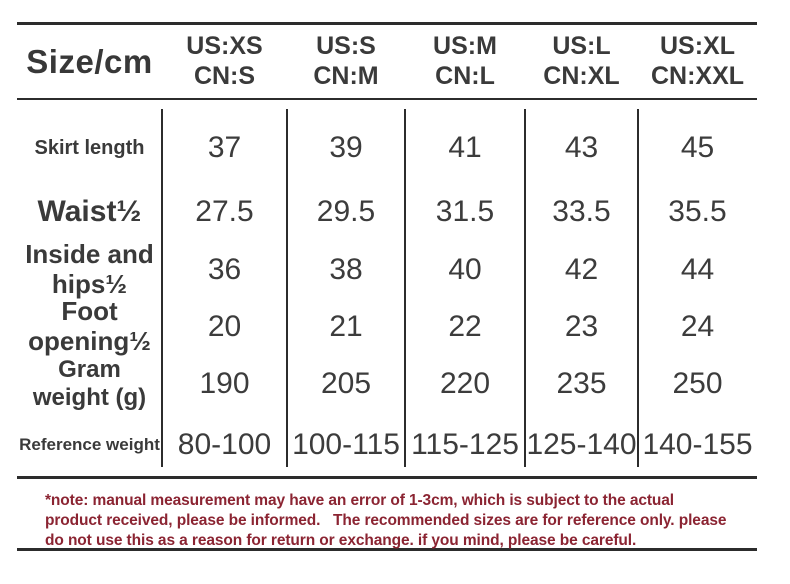  Describe the element at coordinates (581, 75) in the screenshot. I see `cn-size-label: CN:XL` at that location.